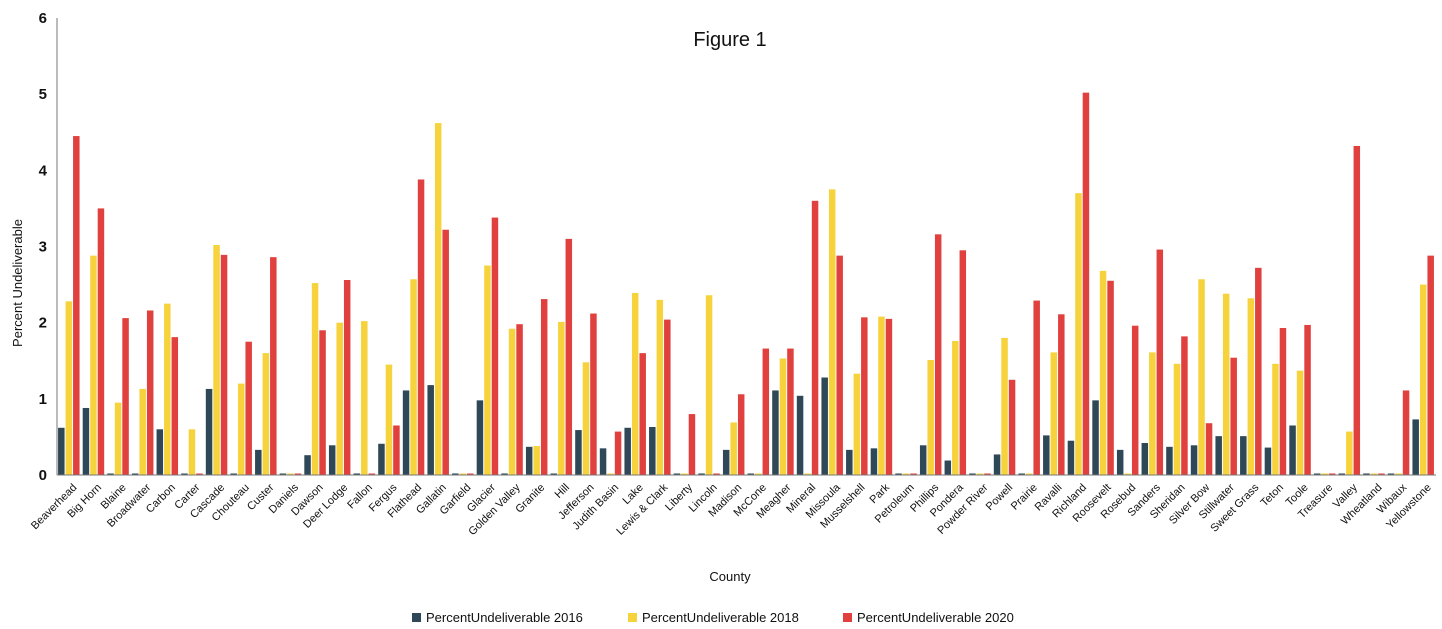 This screenshot has height=629, width=1442. I want to click on y-tick-label: 2, so click(43, 323).